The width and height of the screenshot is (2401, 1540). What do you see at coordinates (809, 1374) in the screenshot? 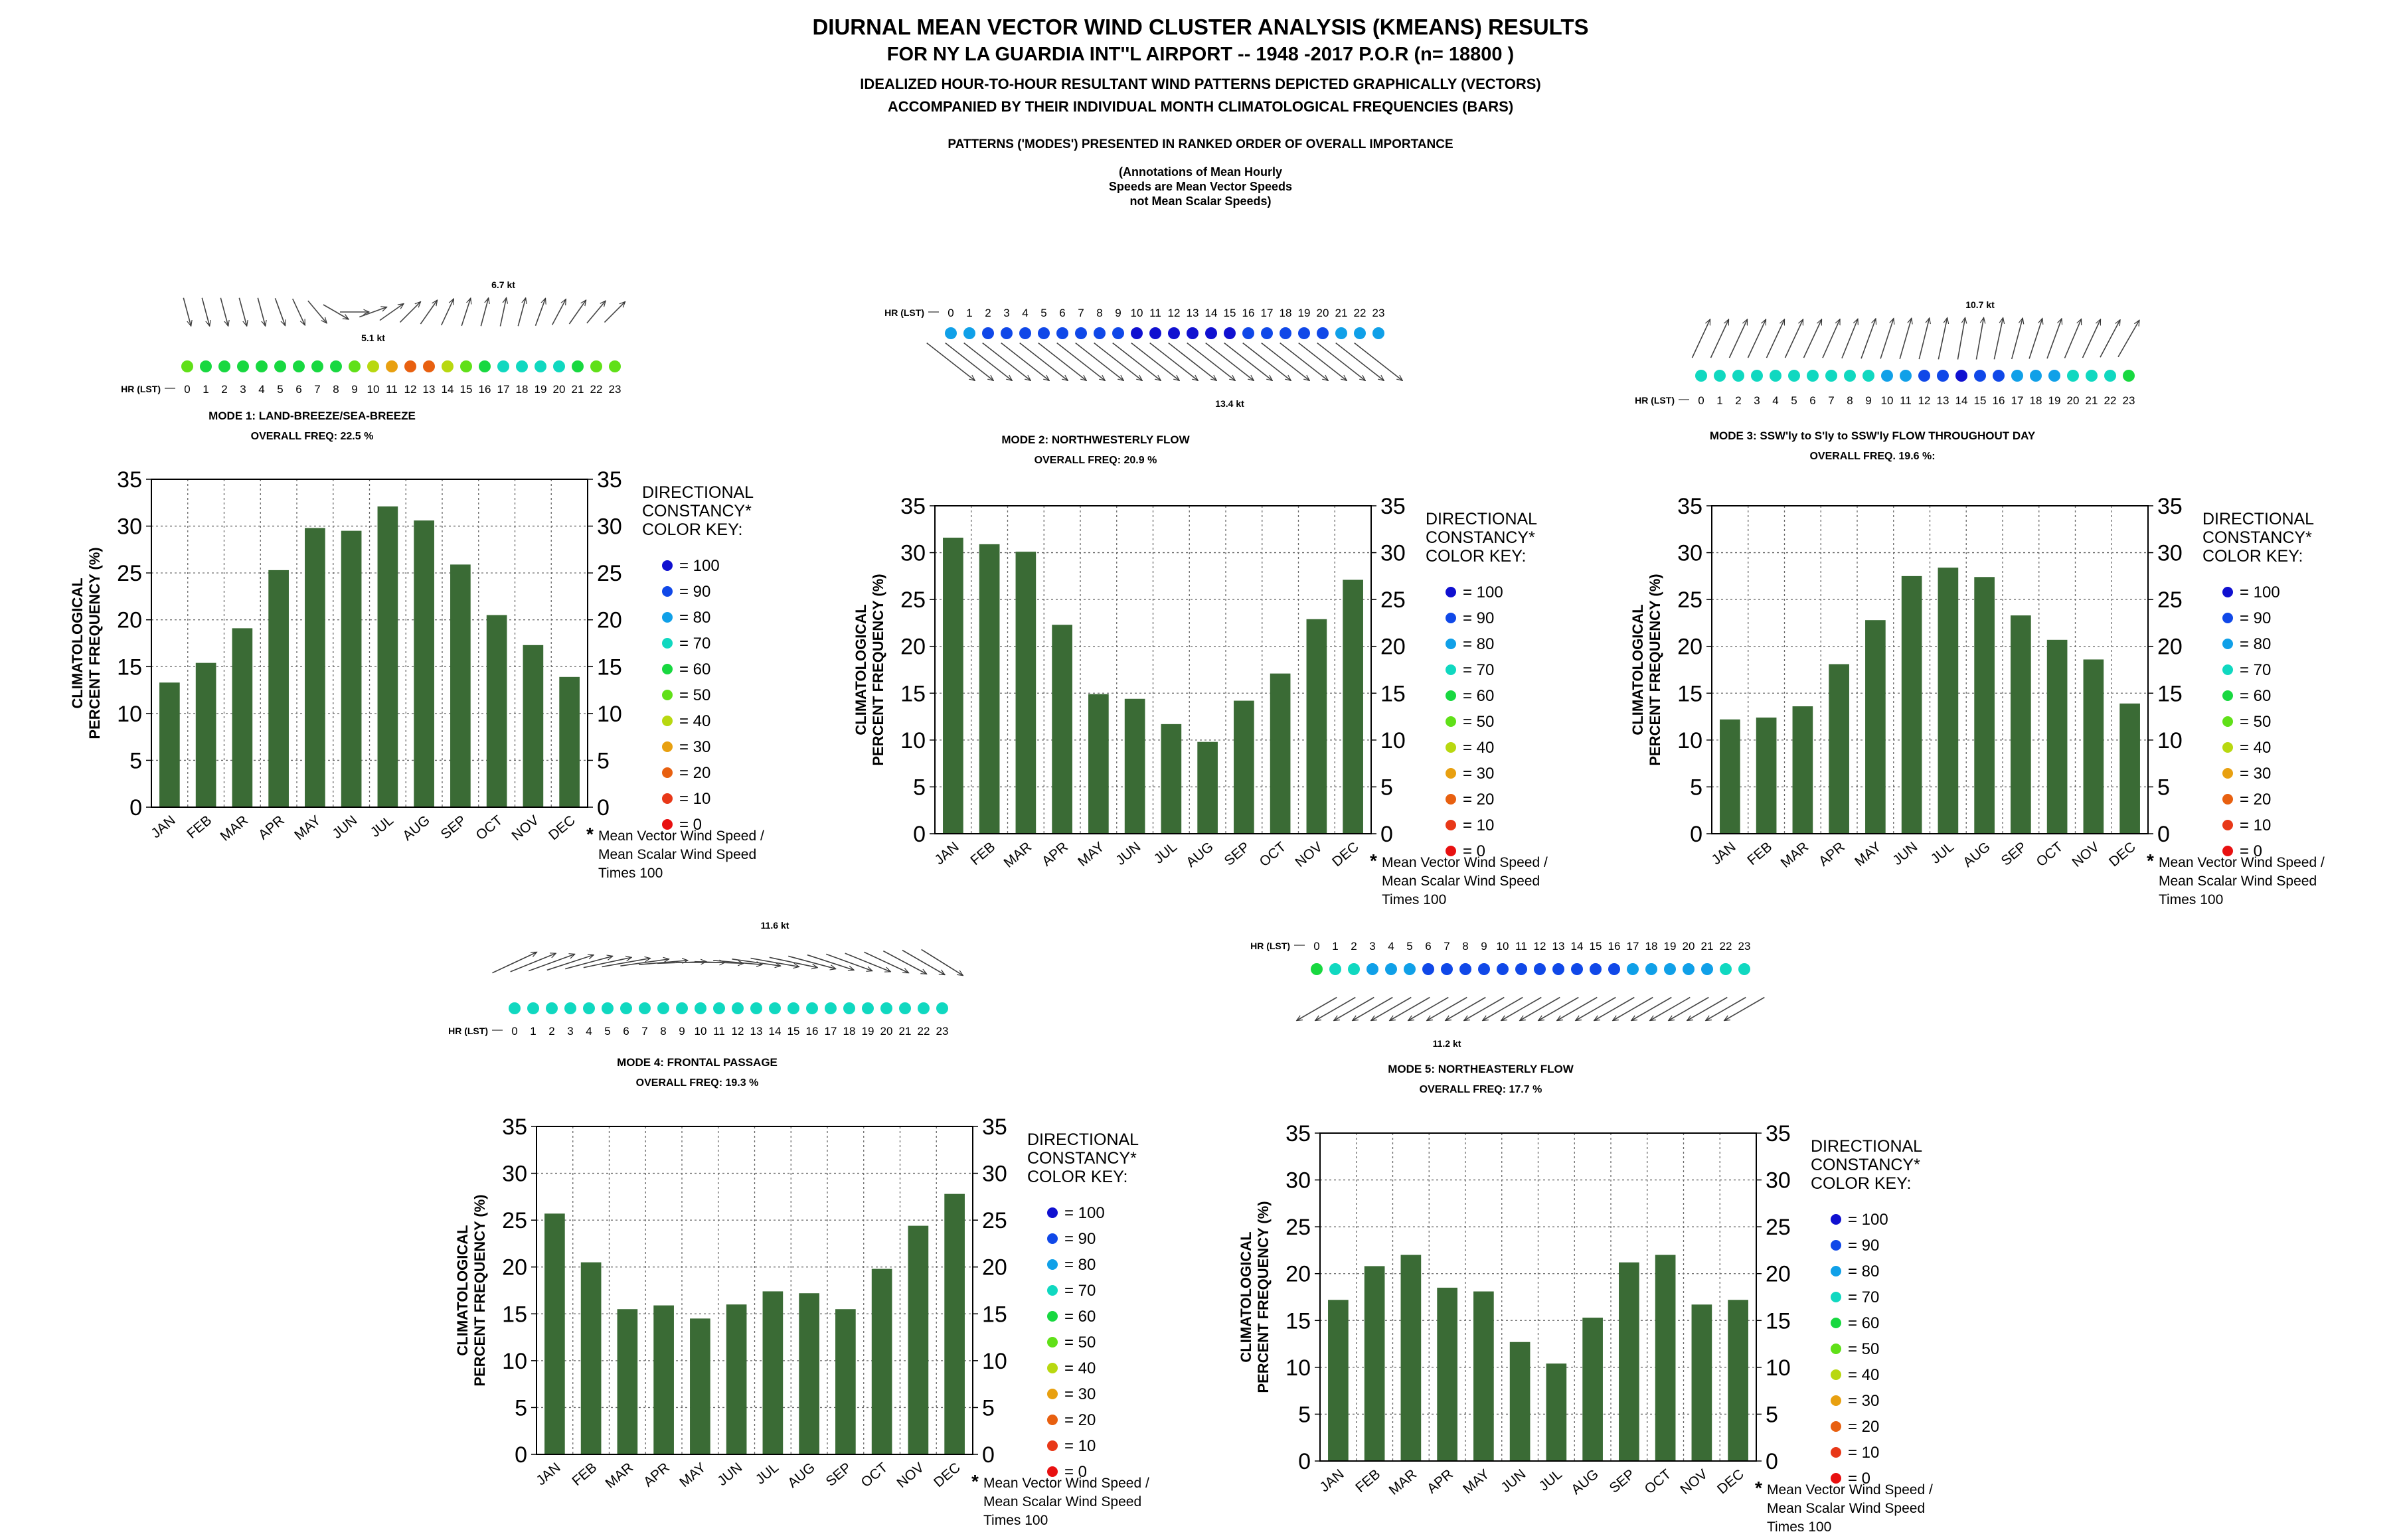
I see `bar-aug` at bounding box center [809, 1374].